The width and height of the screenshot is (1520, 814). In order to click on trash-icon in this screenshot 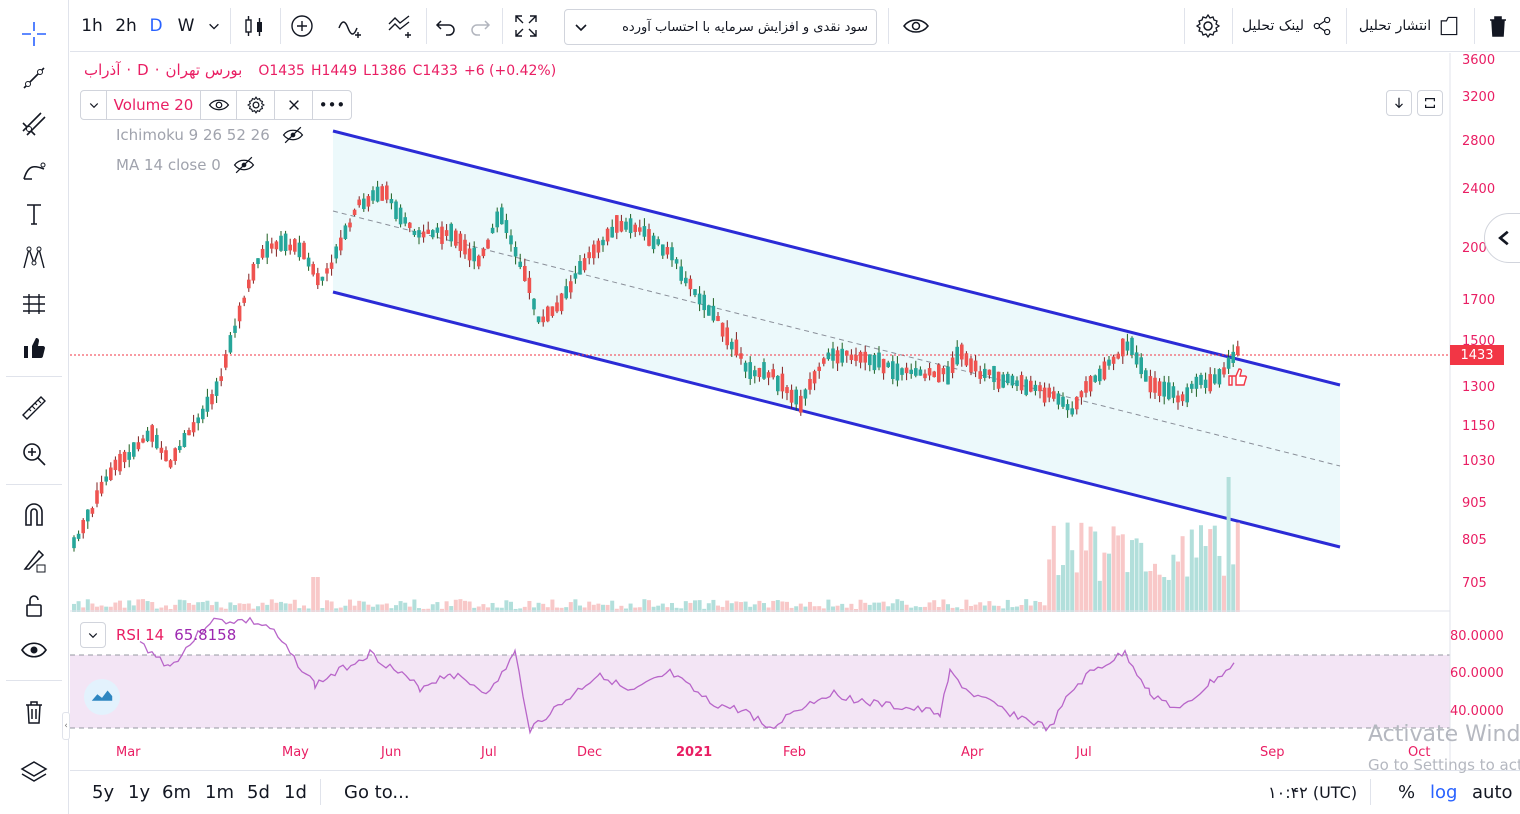, I will do `click(34, 712)`.